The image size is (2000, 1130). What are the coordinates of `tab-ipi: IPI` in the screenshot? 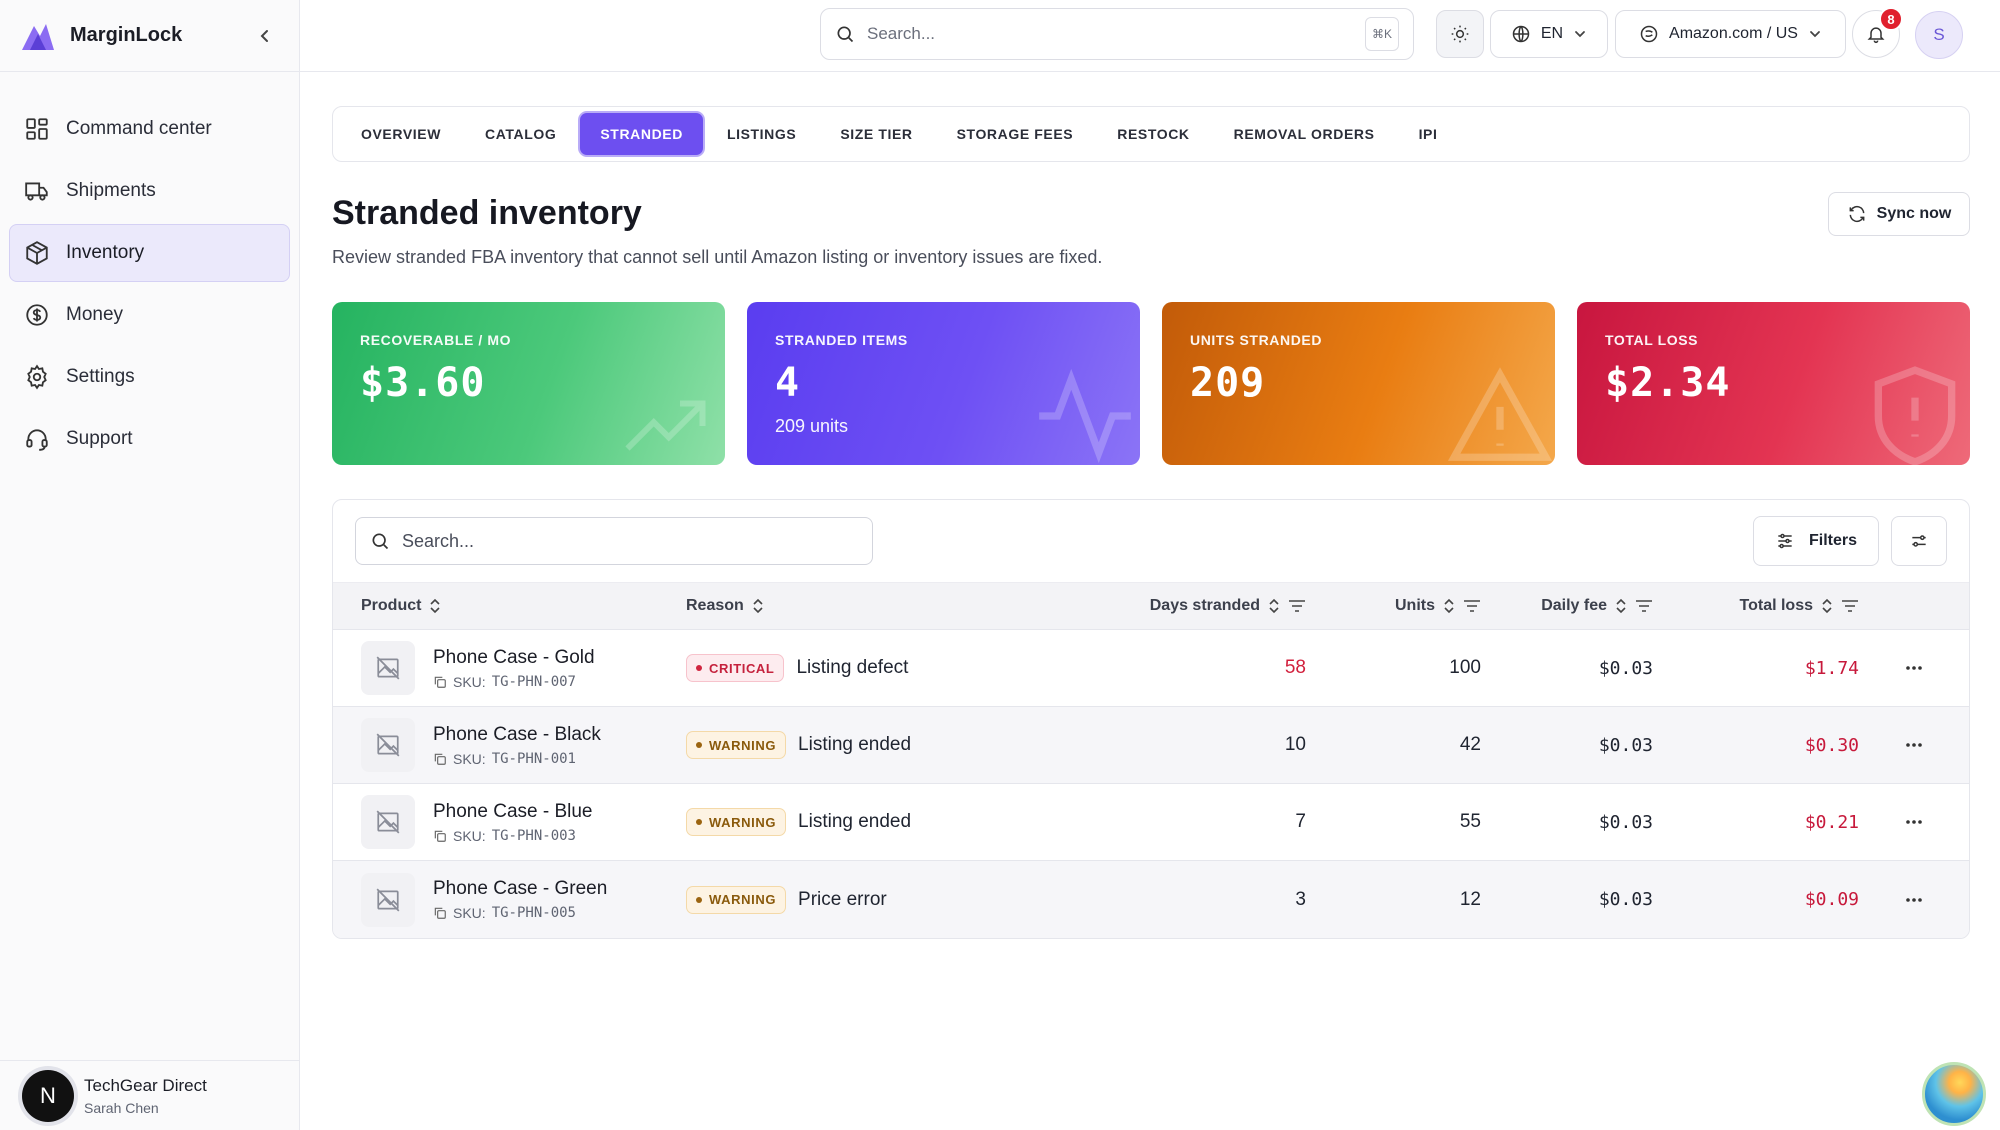 It's located at (1428, 134).